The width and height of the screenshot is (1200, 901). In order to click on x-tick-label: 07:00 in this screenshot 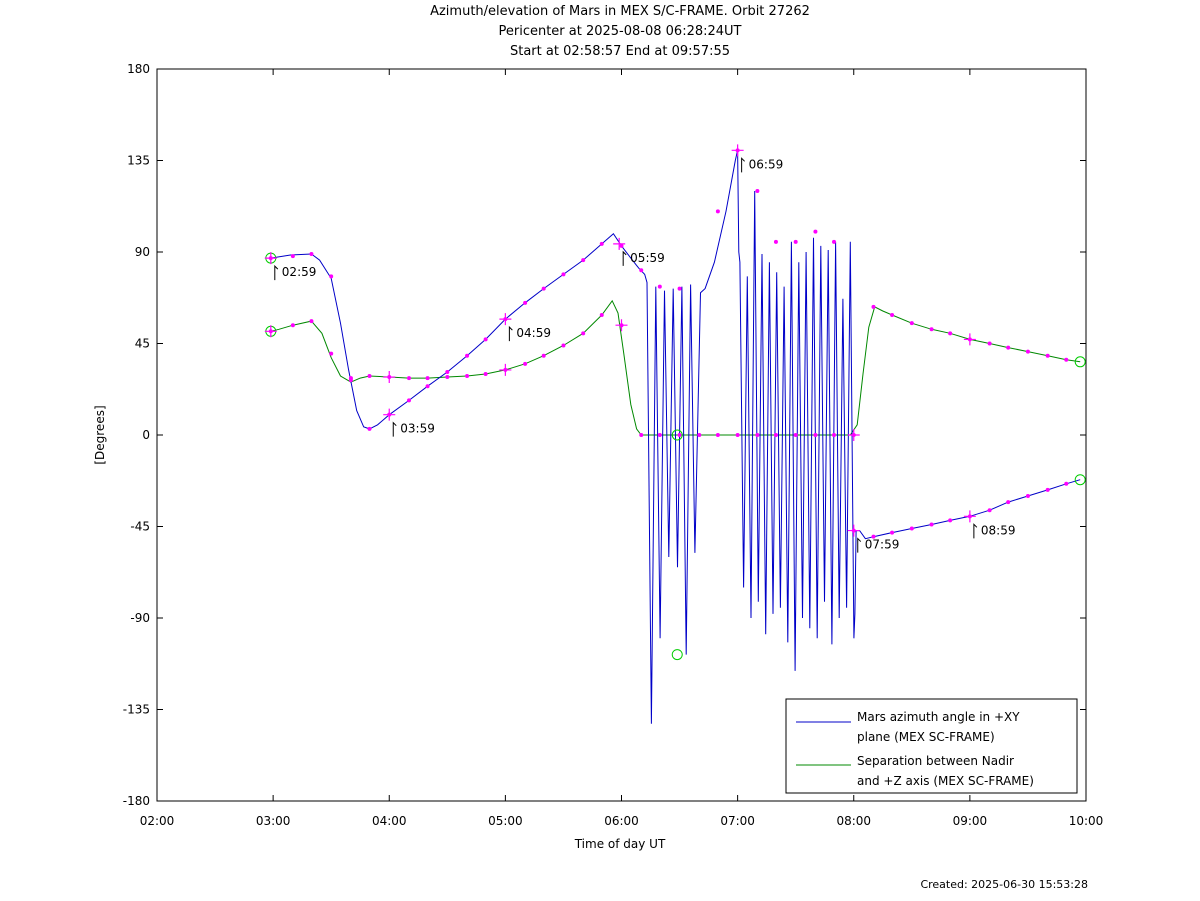, I will do `click(737, 821)`.